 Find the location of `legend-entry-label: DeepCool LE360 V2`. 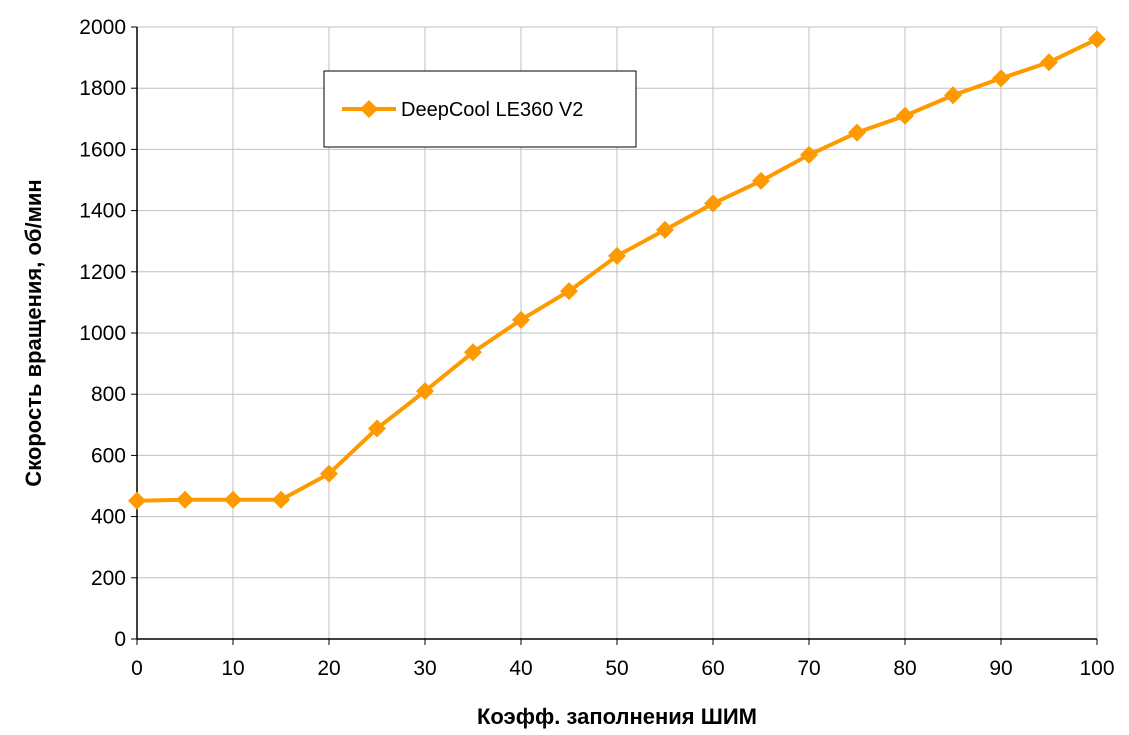

legend-entry-label: DeepCool LE360 V2 is located at coordinates (492, 110).